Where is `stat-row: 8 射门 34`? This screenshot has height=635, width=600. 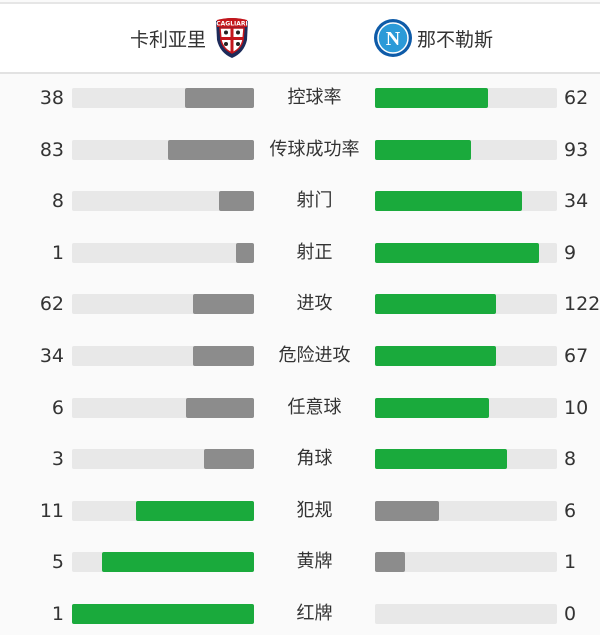 stat-row: 8 射门 34 is located at coordinates (300, 201).